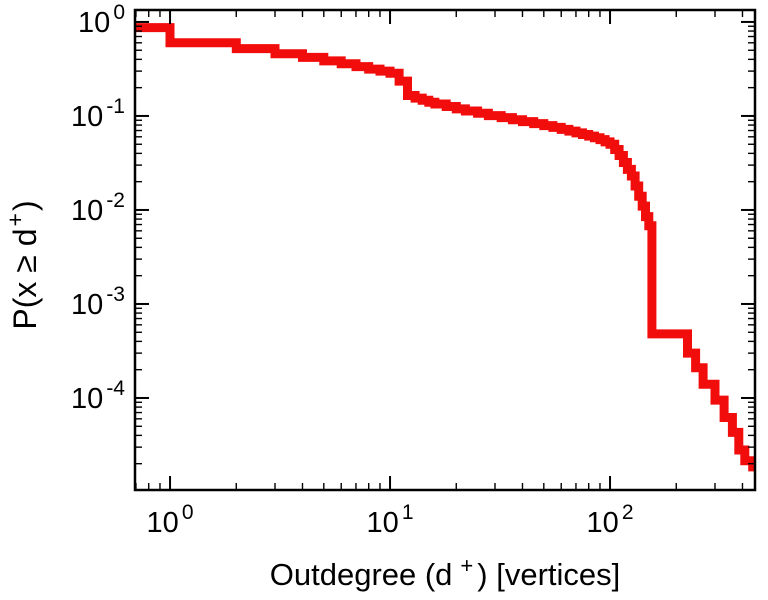 The height and width of the screenshot is (600, 768). Describe the element at coordinates (610, 520) in the screenshot. I see `x-tick-label: 10 2` at that location.